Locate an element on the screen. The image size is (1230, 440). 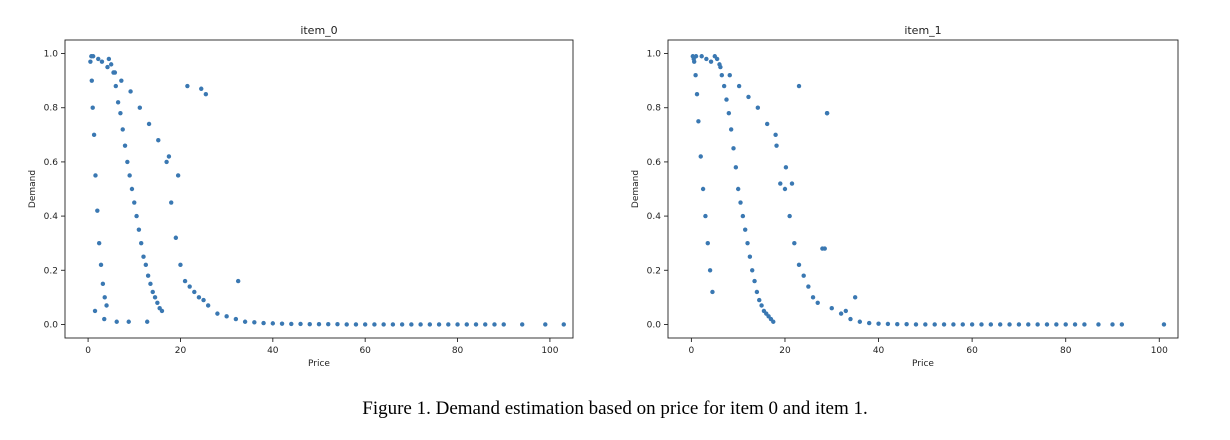
x-tick-label: 40 is located at coordinates (879, 351).